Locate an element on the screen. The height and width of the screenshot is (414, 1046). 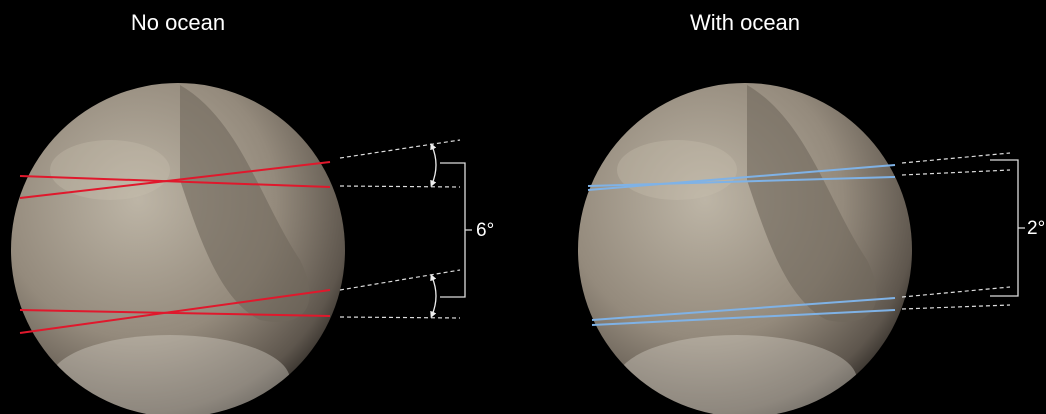
panel-title: With ocean is located at coordinates (745, 22).